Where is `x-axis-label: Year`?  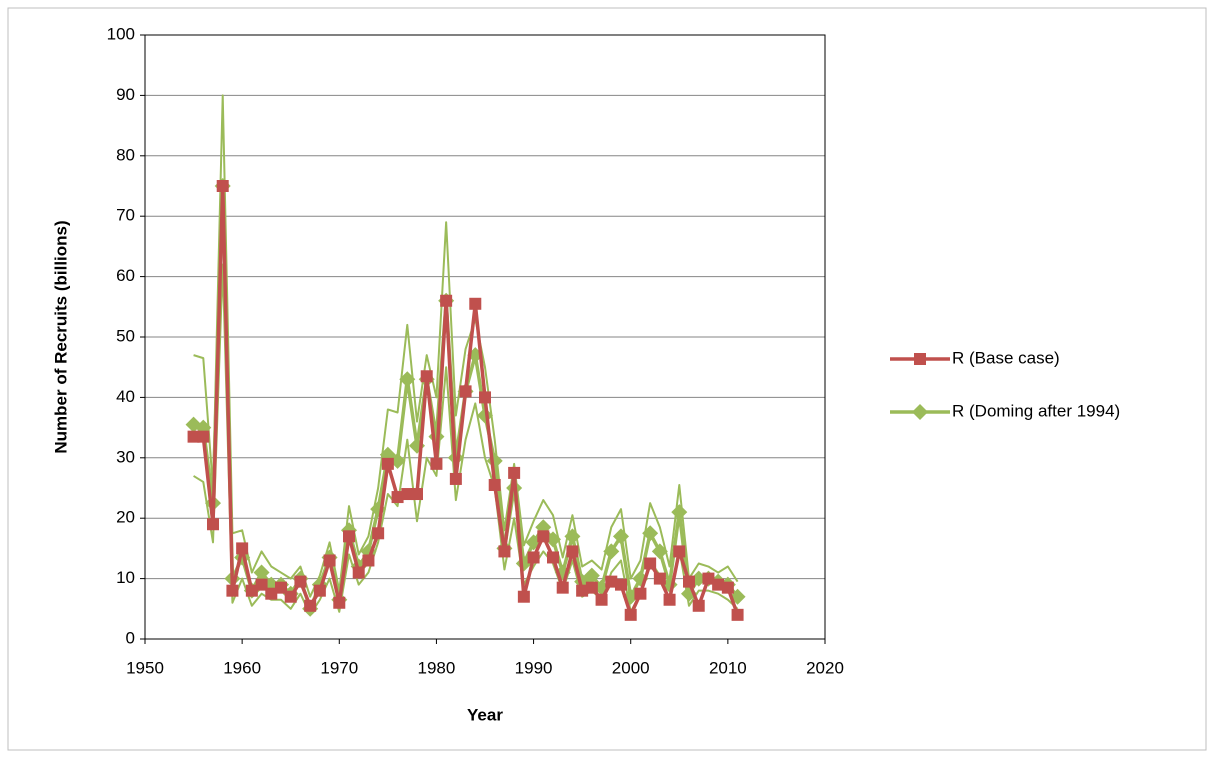 x-axis-label: Year is located at coordinates (485, 714).